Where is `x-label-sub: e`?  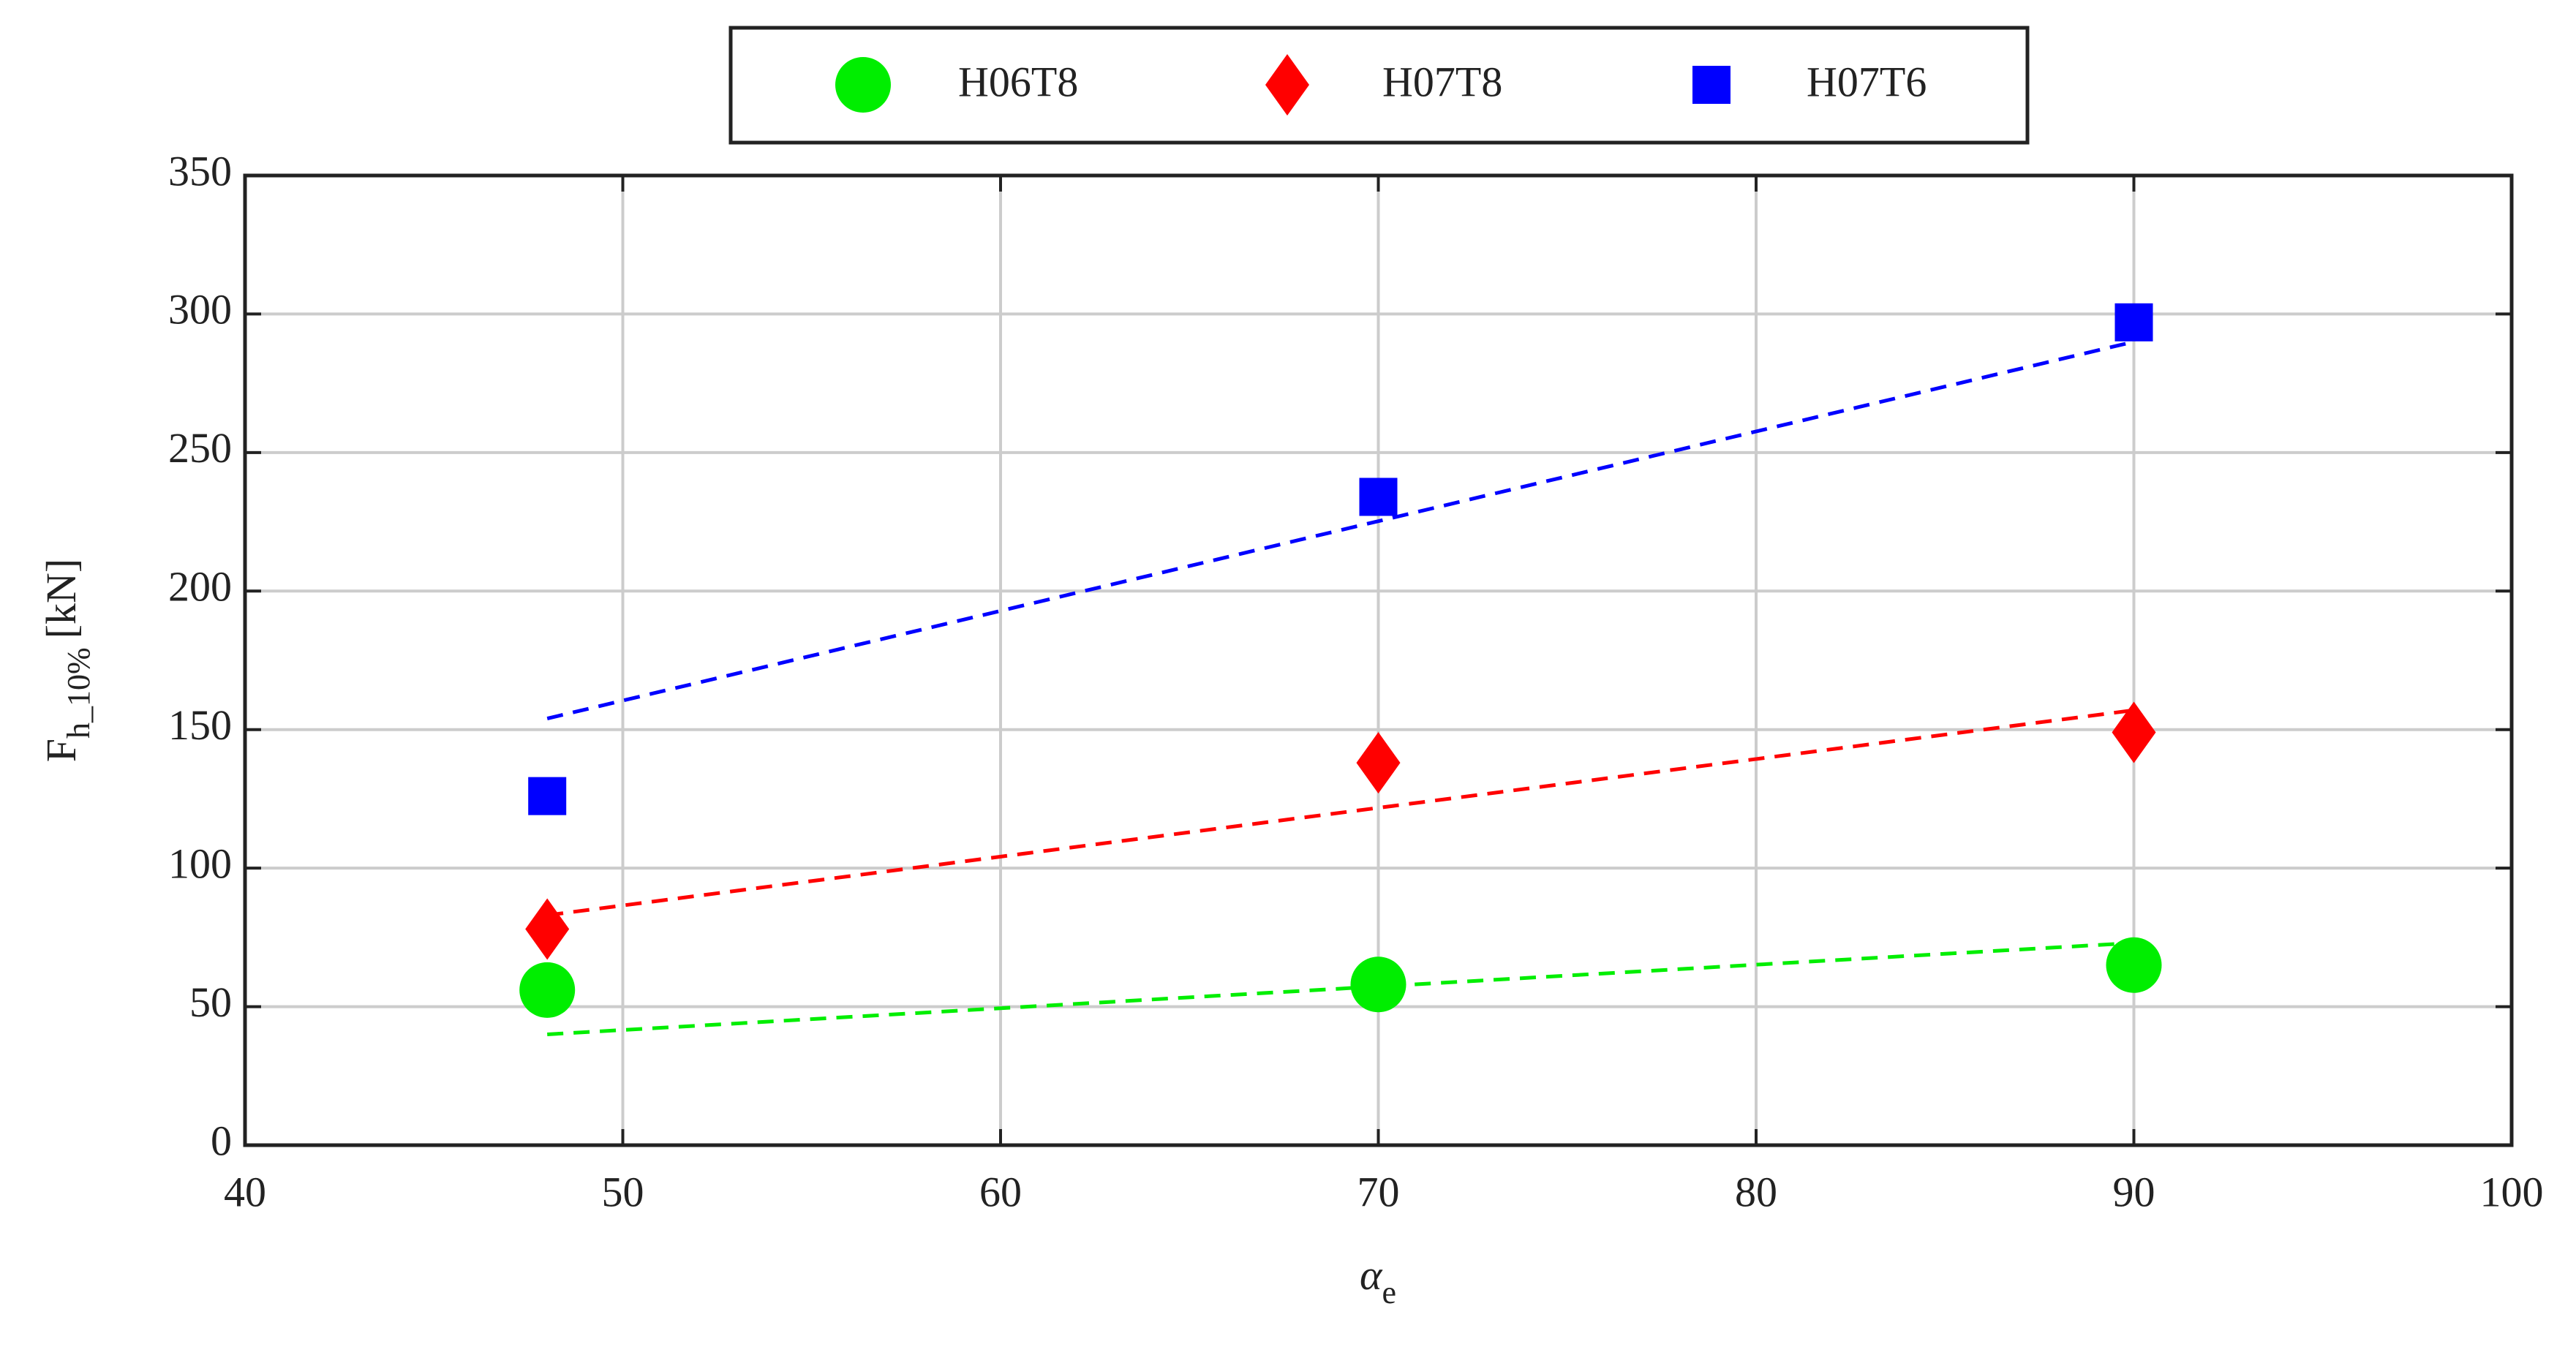 x-label-sub: e is located at coordinates (1389, 1292).